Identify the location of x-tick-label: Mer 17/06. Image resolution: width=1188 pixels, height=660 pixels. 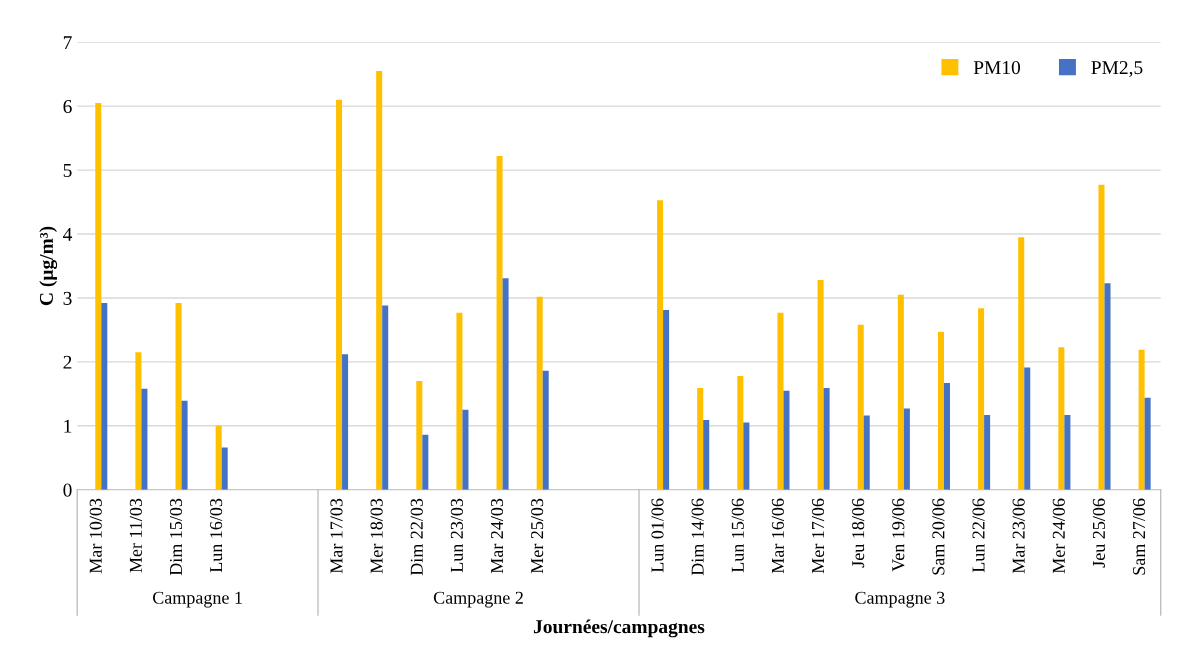
(818, 536).